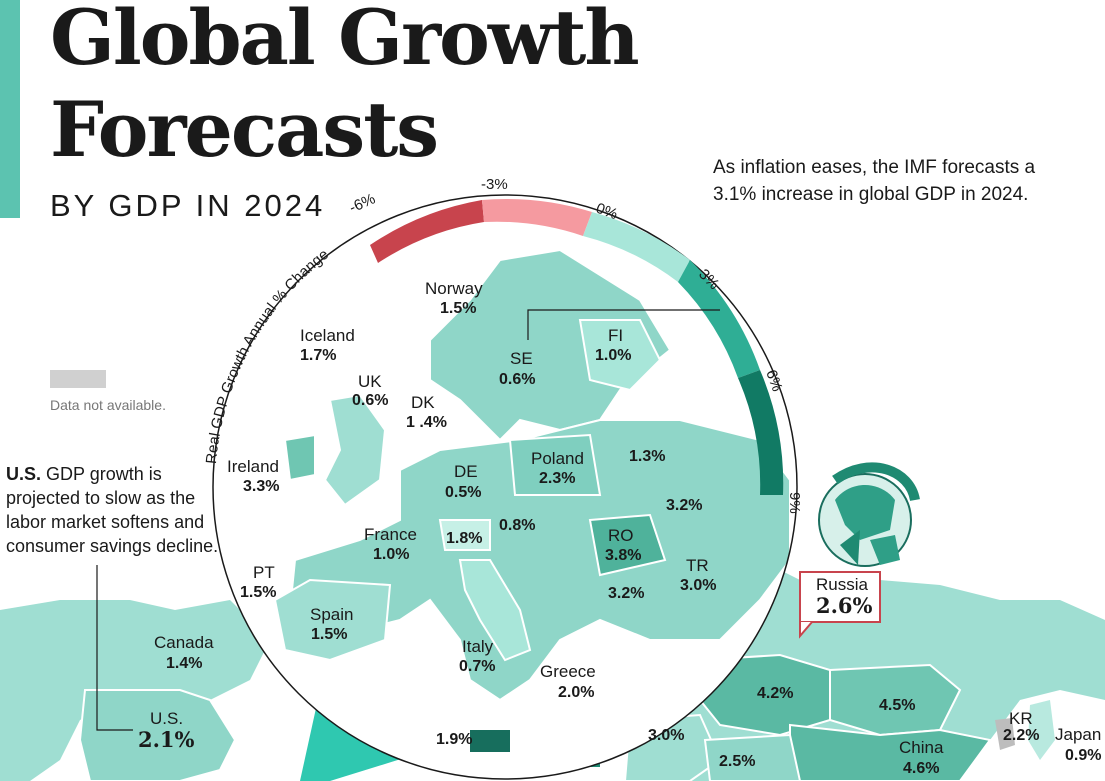 This screenshot has width=1105, height=781. I want to click on region-south-asia, so click(752, 757).